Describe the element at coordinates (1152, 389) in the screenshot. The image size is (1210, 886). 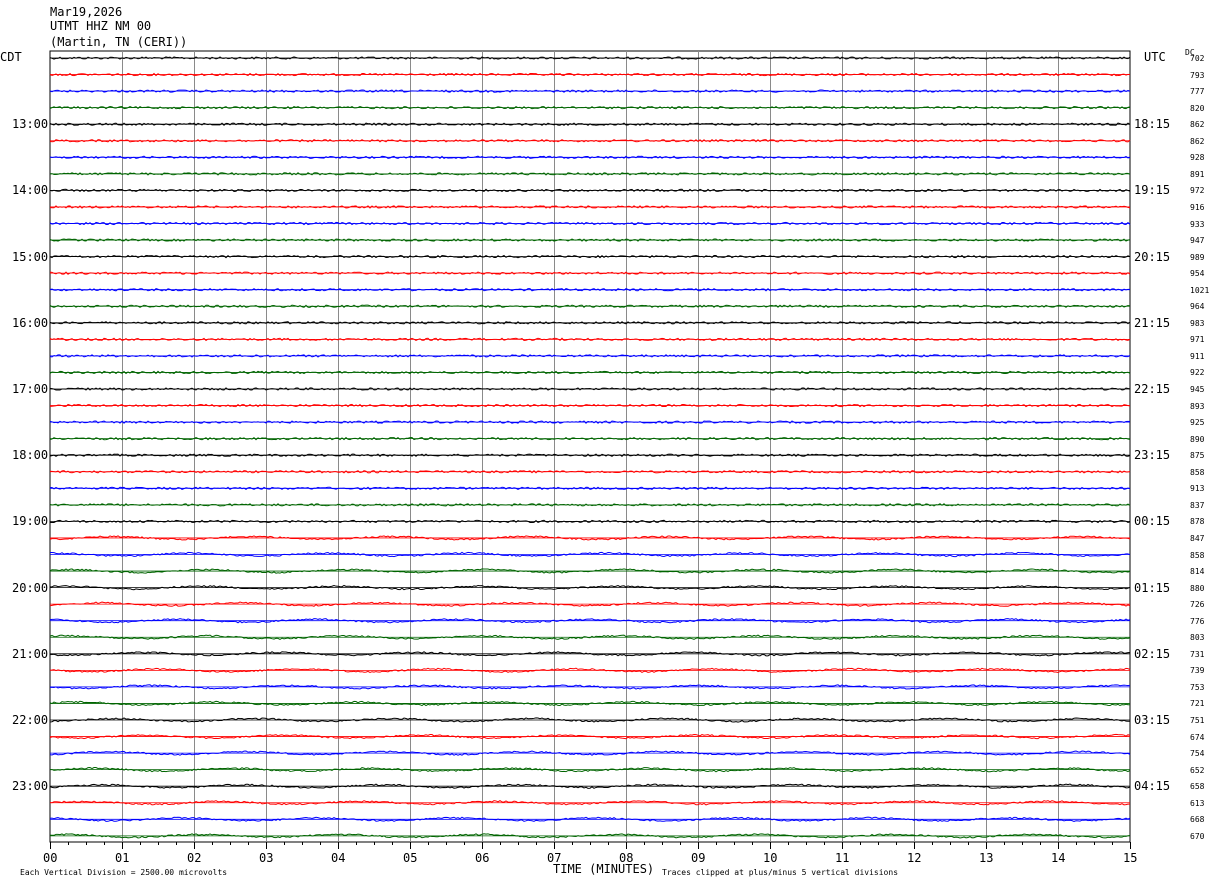
I see `right-hour-label: 22:15` at that location.